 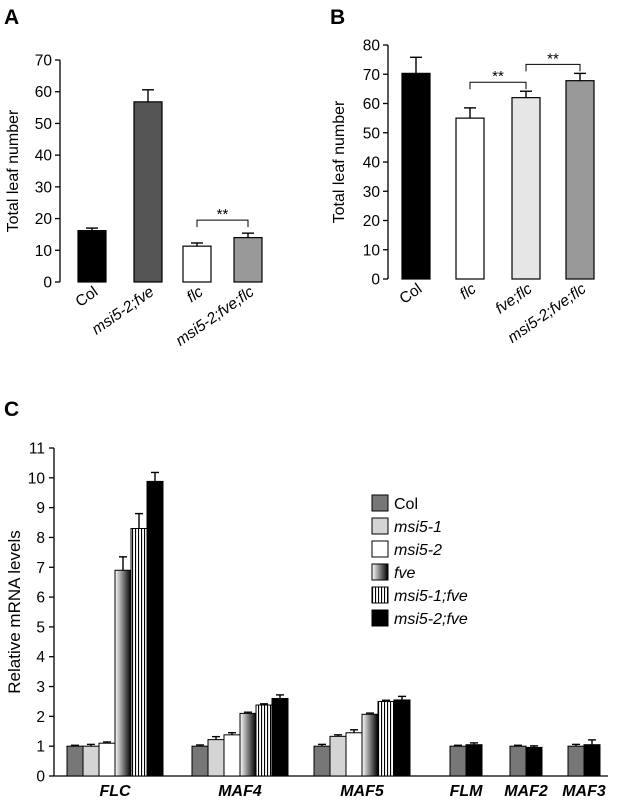 What do you see at coordinates (37, 449) in the screenshot?
I see `y-tick-label: 11` at bounding box center [37, 449].